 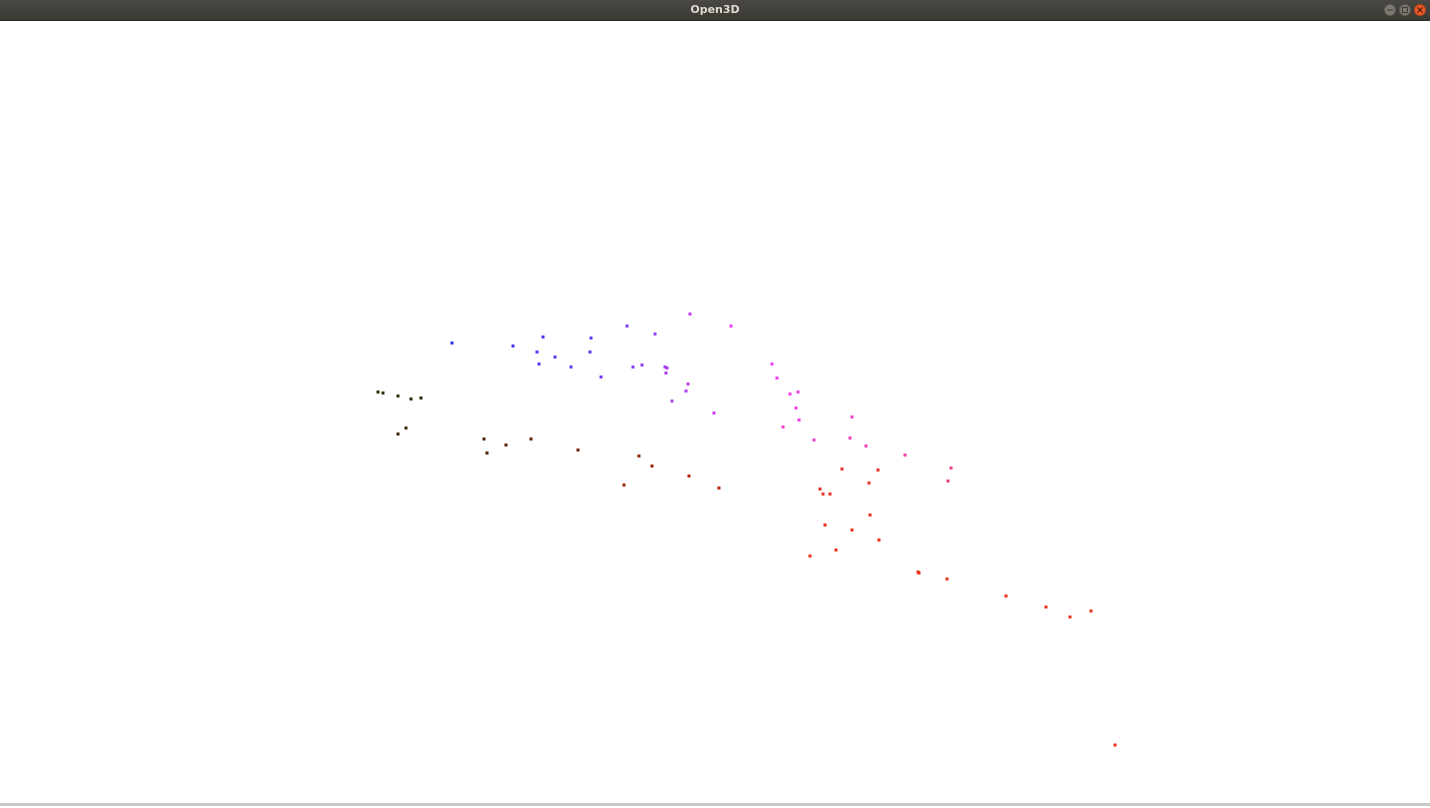 I want to click on window-title: Open3D, so click(x=715, y=9).